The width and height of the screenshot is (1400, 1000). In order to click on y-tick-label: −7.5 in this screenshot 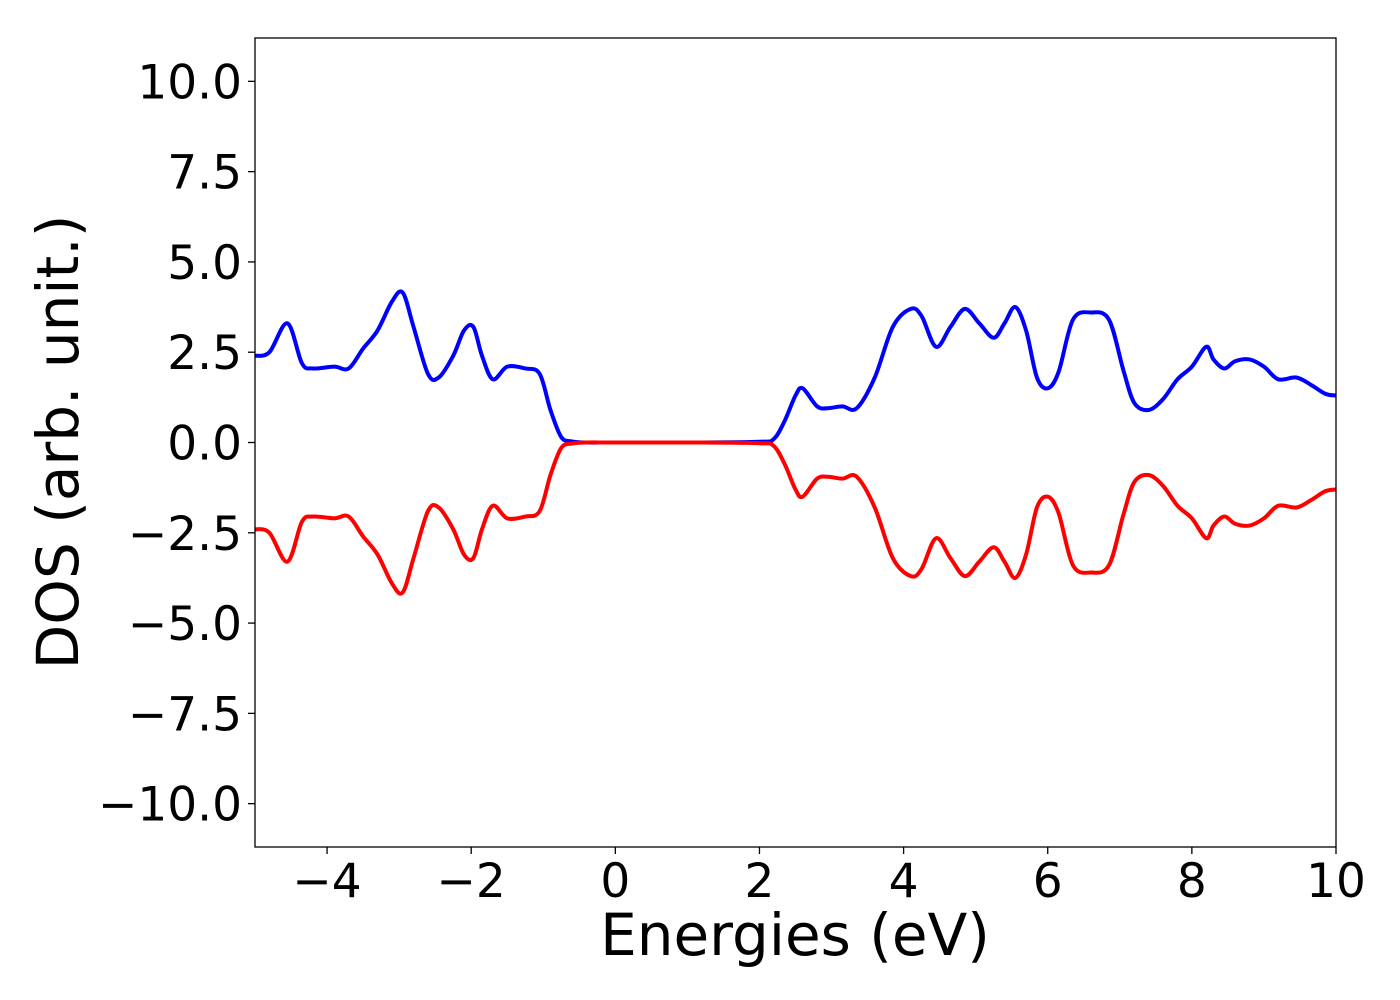, I will do `click(185, 714)`.